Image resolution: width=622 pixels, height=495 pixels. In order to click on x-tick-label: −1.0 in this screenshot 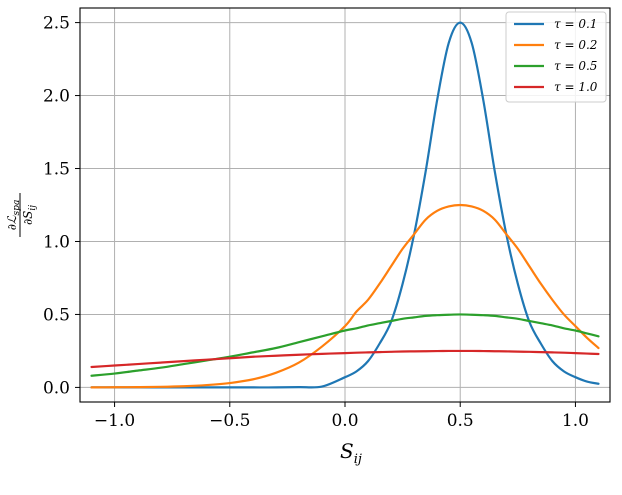, I will do `click(114, 421)`.